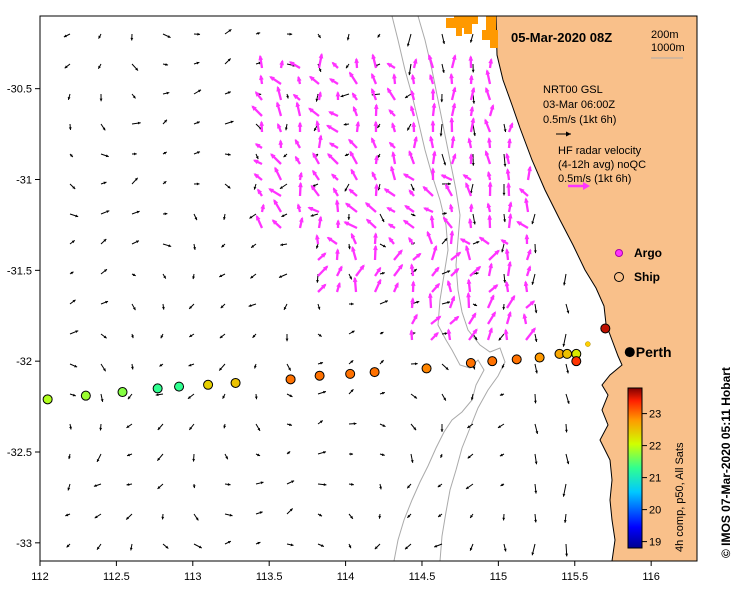 The height and width of the screenshot is (592, 739). I want to click on argo-floats, so click(588, 344).